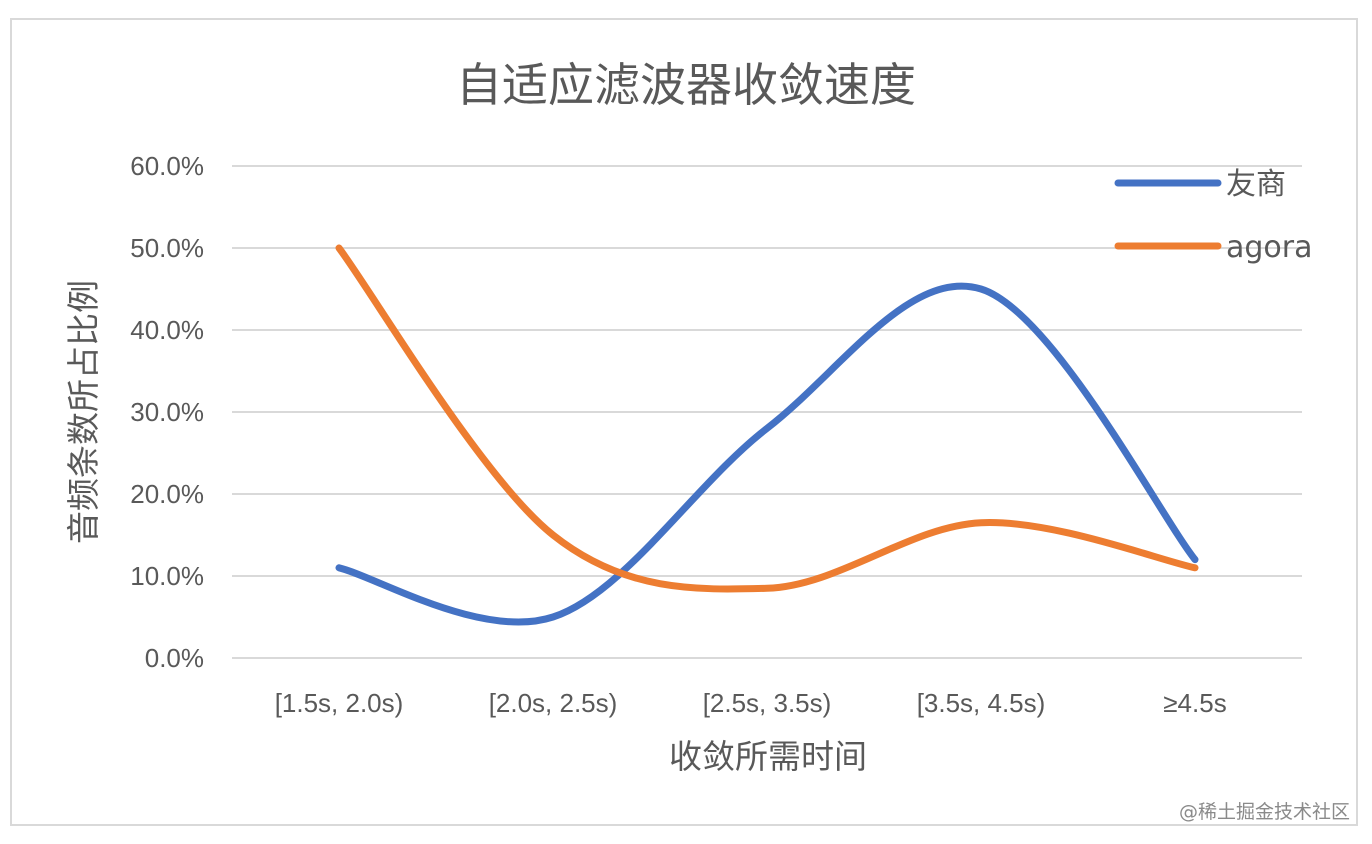  I want to click on y-tick-label: 30.0%, so click(167, 412).